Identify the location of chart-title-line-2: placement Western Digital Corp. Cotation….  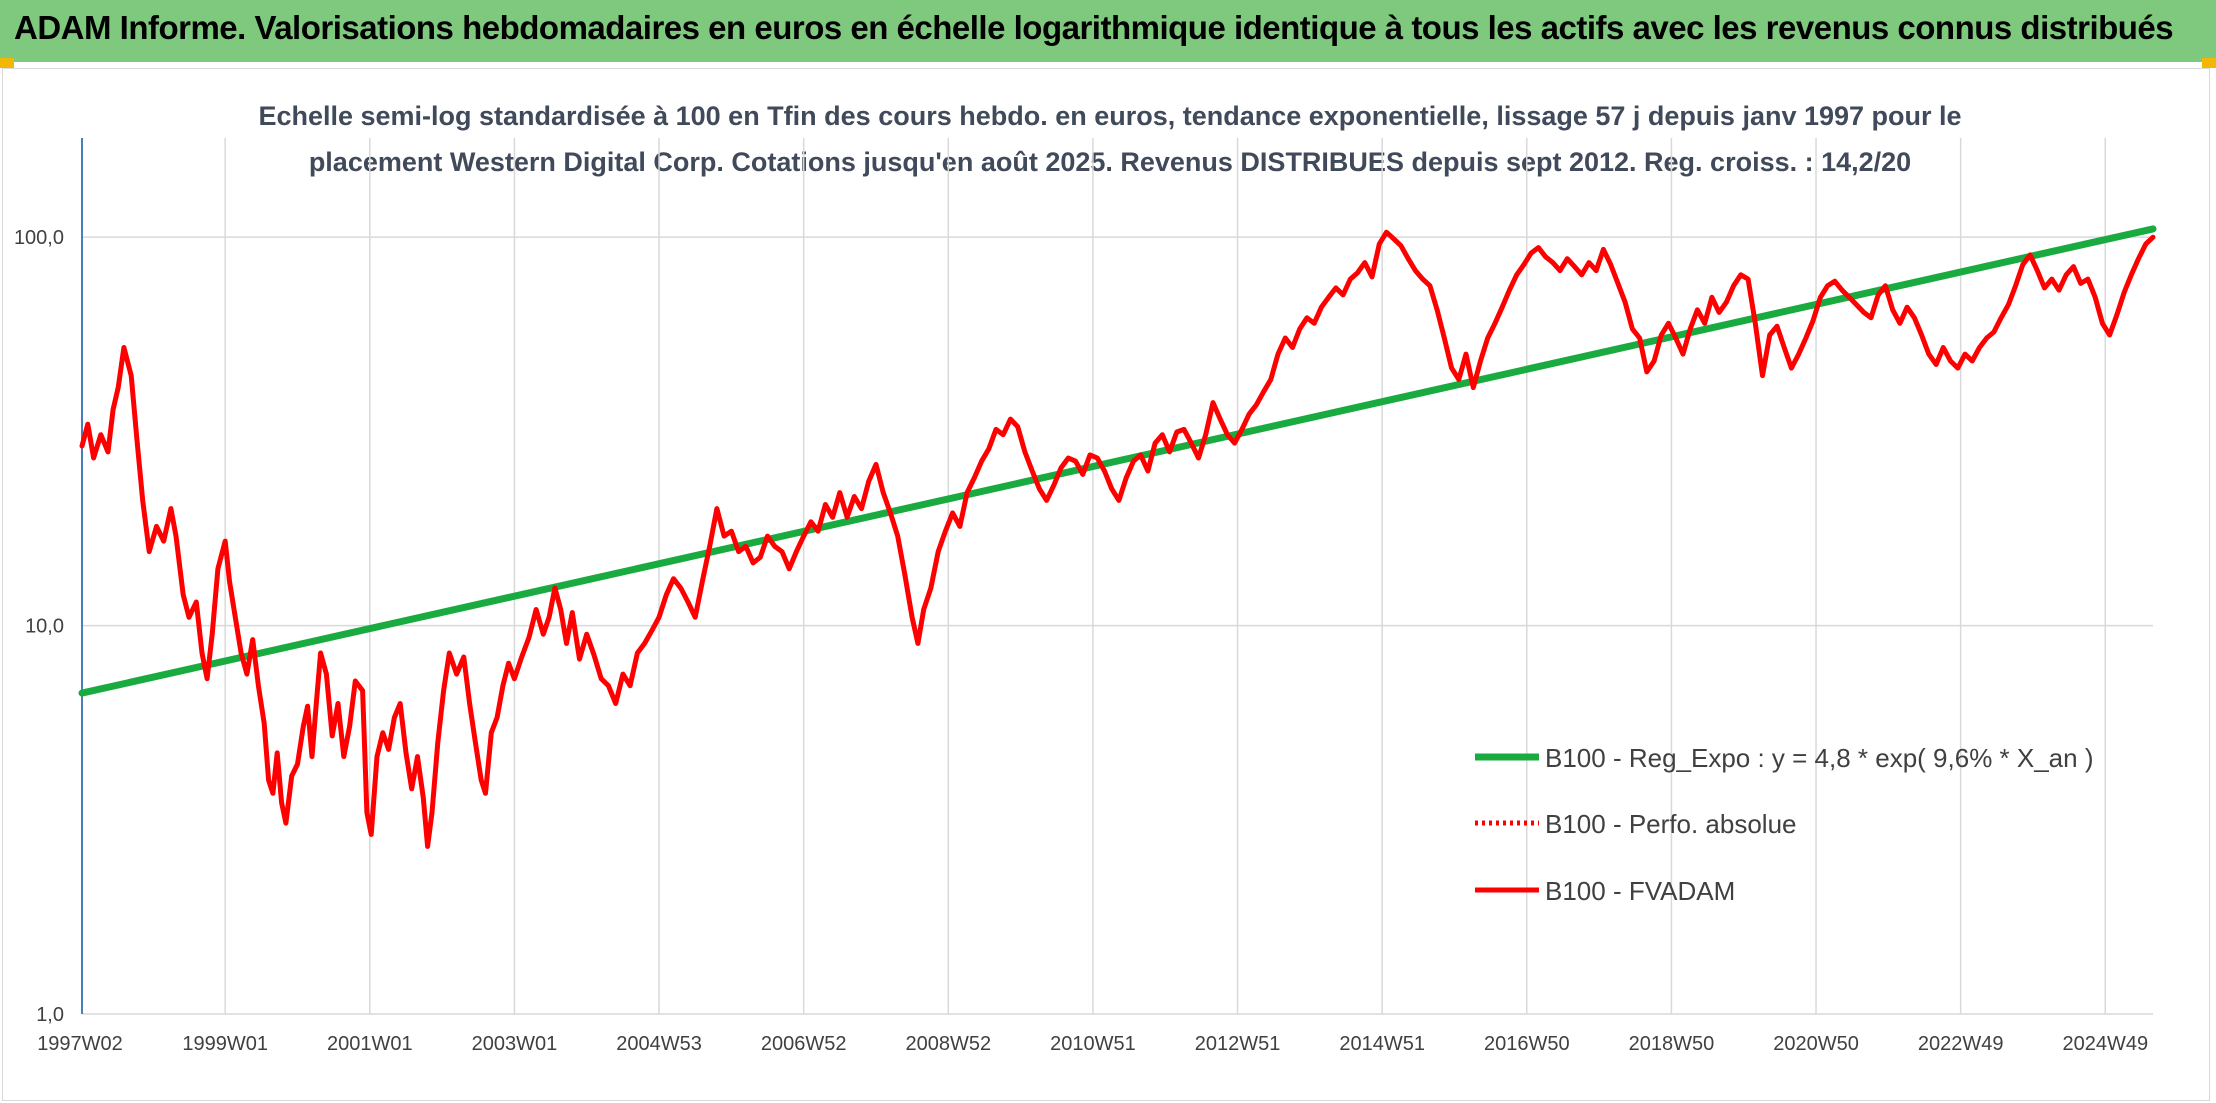
(1110, 162).